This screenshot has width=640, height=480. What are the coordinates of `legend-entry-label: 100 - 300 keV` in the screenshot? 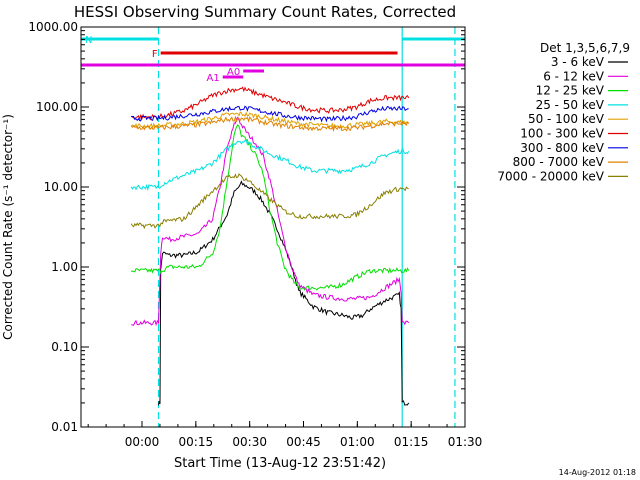 It's located at (562, 134).